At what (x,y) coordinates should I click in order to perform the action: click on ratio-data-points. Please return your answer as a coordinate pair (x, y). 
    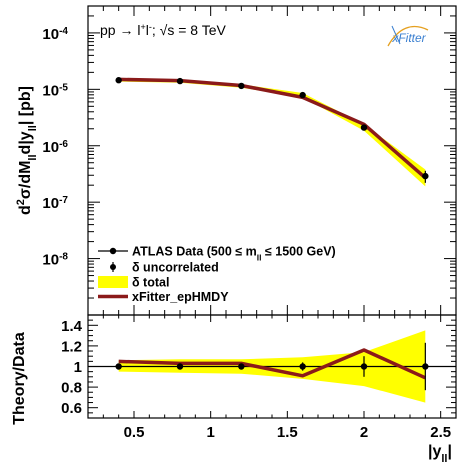
    Looking at the image, I should click on (272, 366).